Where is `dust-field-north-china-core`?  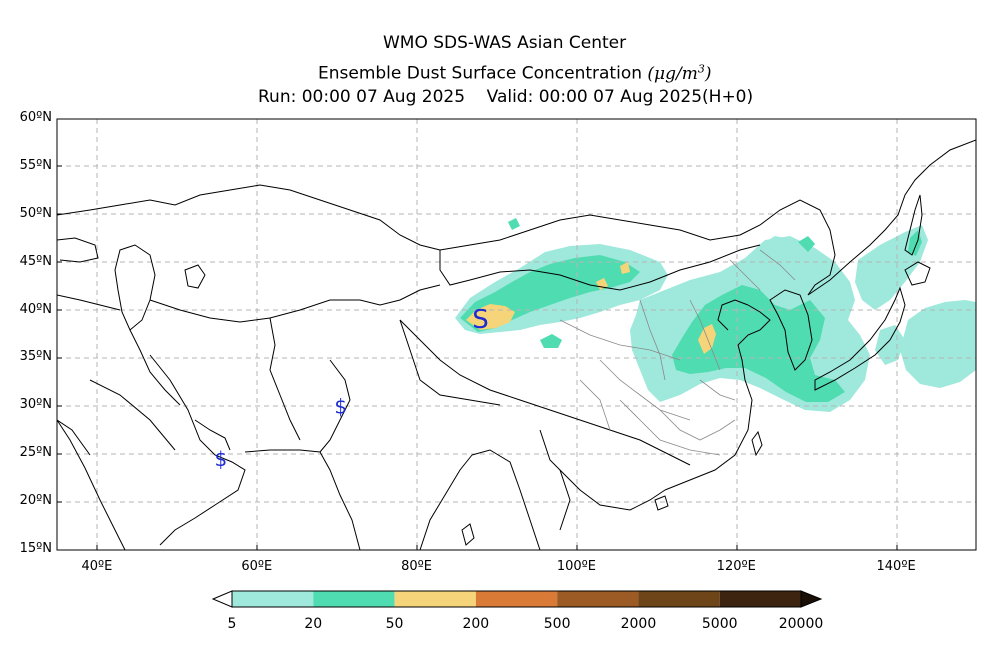
dust-field-north-china-core is located at coordinates (707, 339).